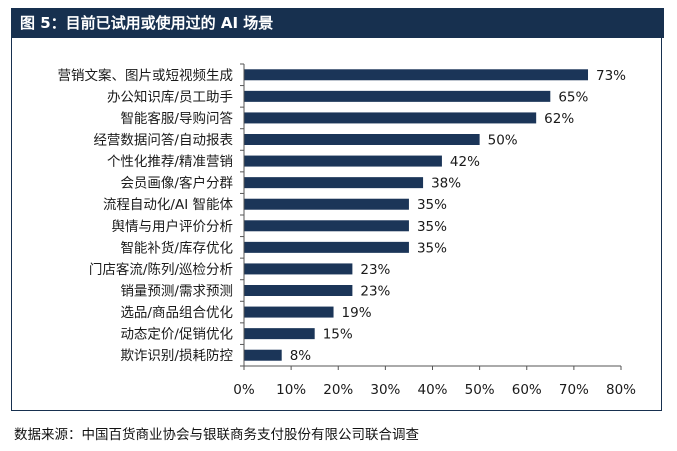  What do you see at coordinates (446, 184) in the screenshot?
I see `value-label: 38%` at bounding box center [446, 184].